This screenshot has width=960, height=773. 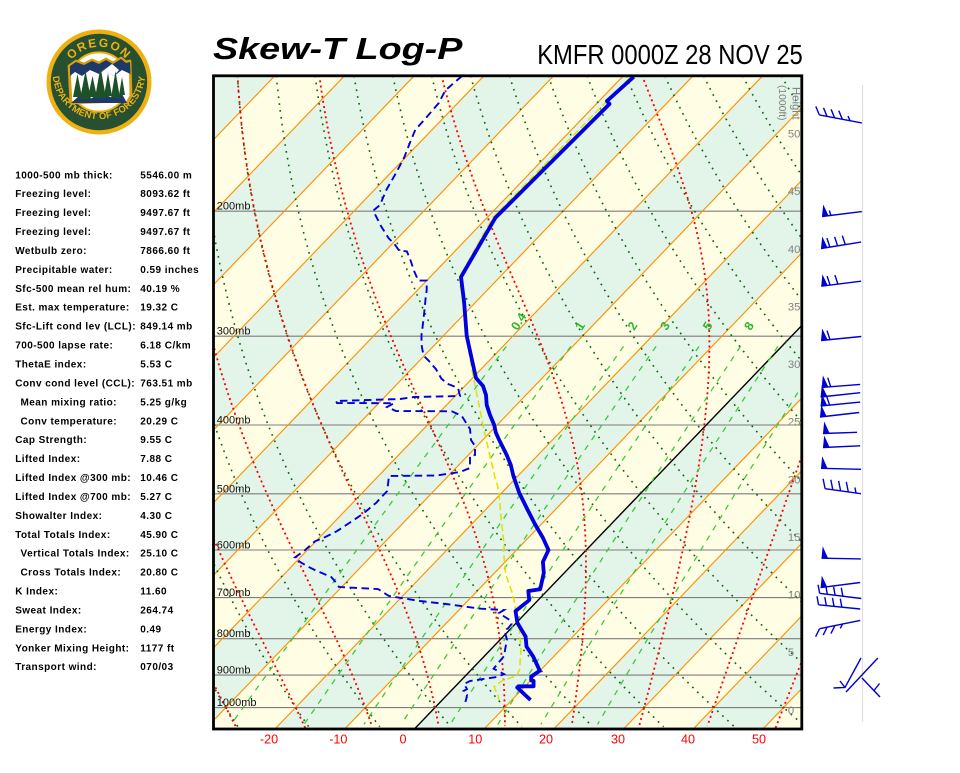 I want to click on svg-text: 700mb, so click(x=234, y=593).